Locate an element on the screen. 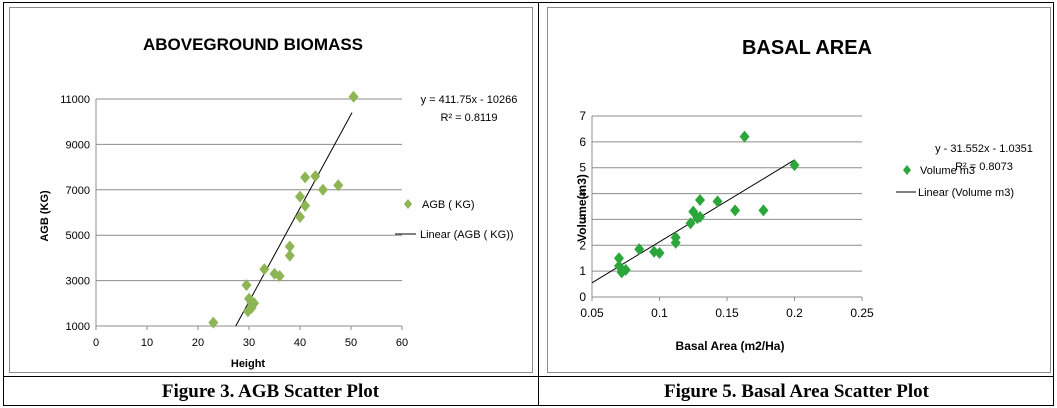 This screenshot has width=1057, height=408. r-squared-label: R² = 0.8119 is located at coordinates (469, 118).